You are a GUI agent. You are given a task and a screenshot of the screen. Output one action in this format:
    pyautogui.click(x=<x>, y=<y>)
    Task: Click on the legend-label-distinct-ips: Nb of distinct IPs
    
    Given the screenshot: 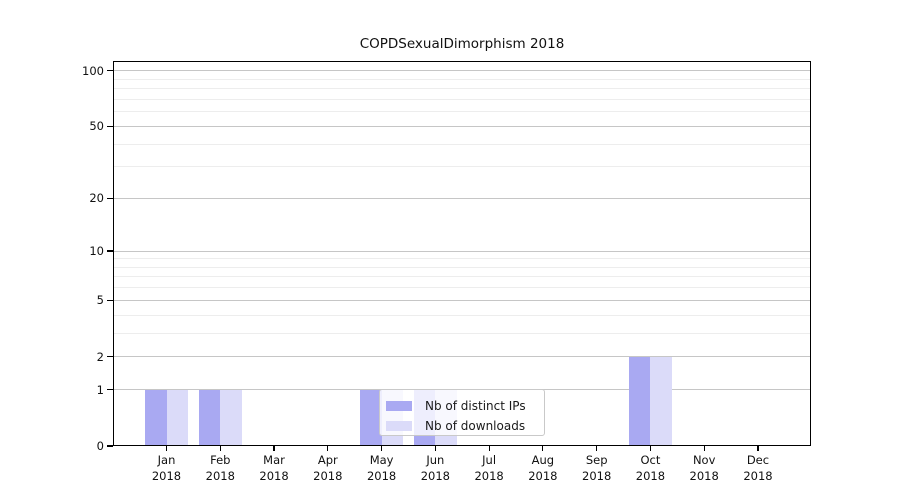 What is the action you would take?
    pyautogui.click(x=475, y=406)
    